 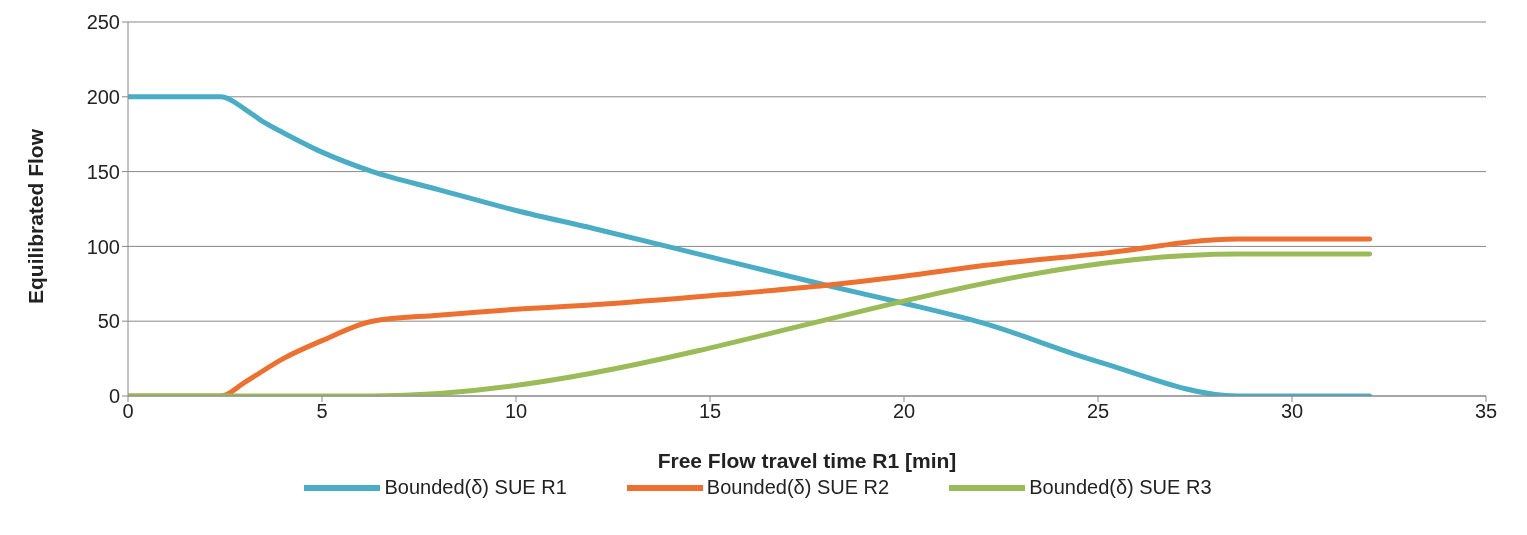 I want to click on x-tick-label: 20, so click(x=904, y=411).